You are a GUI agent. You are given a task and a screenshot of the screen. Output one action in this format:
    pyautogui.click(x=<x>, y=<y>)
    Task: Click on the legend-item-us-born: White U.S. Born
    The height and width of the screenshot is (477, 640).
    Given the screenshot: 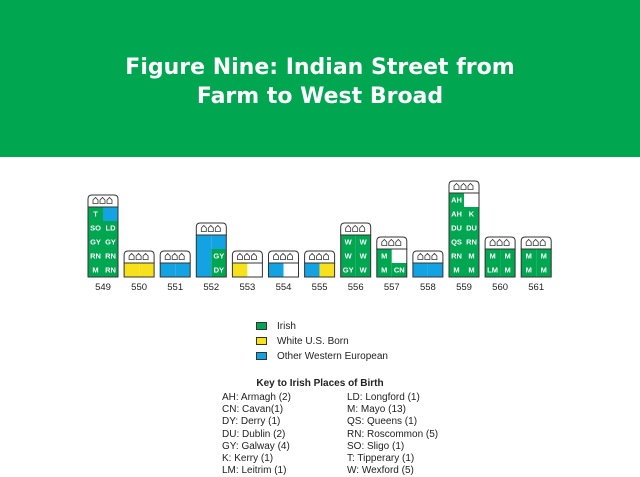 What is the action you would take?
    pyautogui.click(x=322, y=341)
    